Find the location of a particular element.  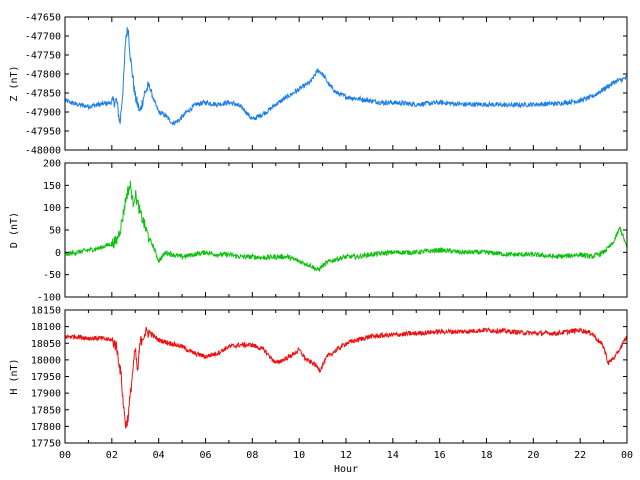

z-y-tick-label: -47800 is located at coordinates (43, 75).